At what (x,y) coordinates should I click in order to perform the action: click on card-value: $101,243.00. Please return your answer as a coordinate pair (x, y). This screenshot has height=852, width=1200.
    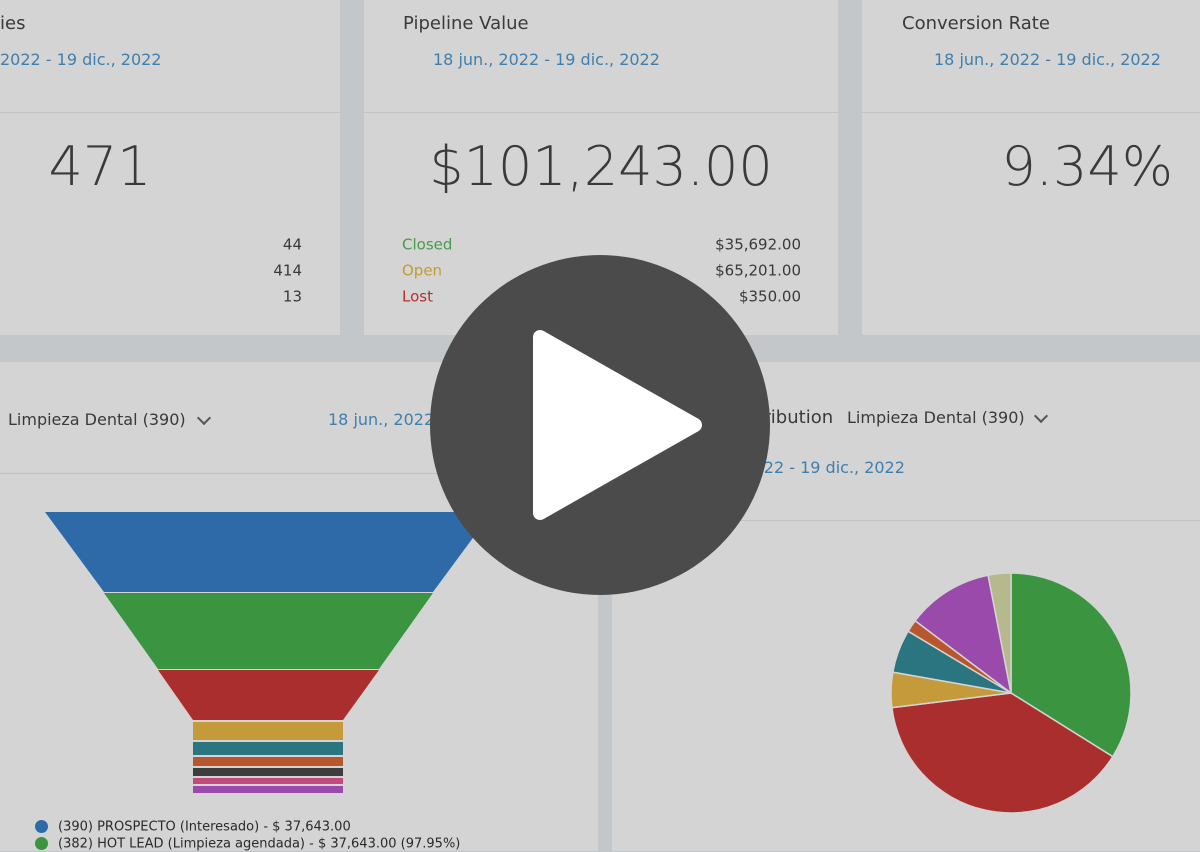
    Looking at the image, I should click on (601, 166).